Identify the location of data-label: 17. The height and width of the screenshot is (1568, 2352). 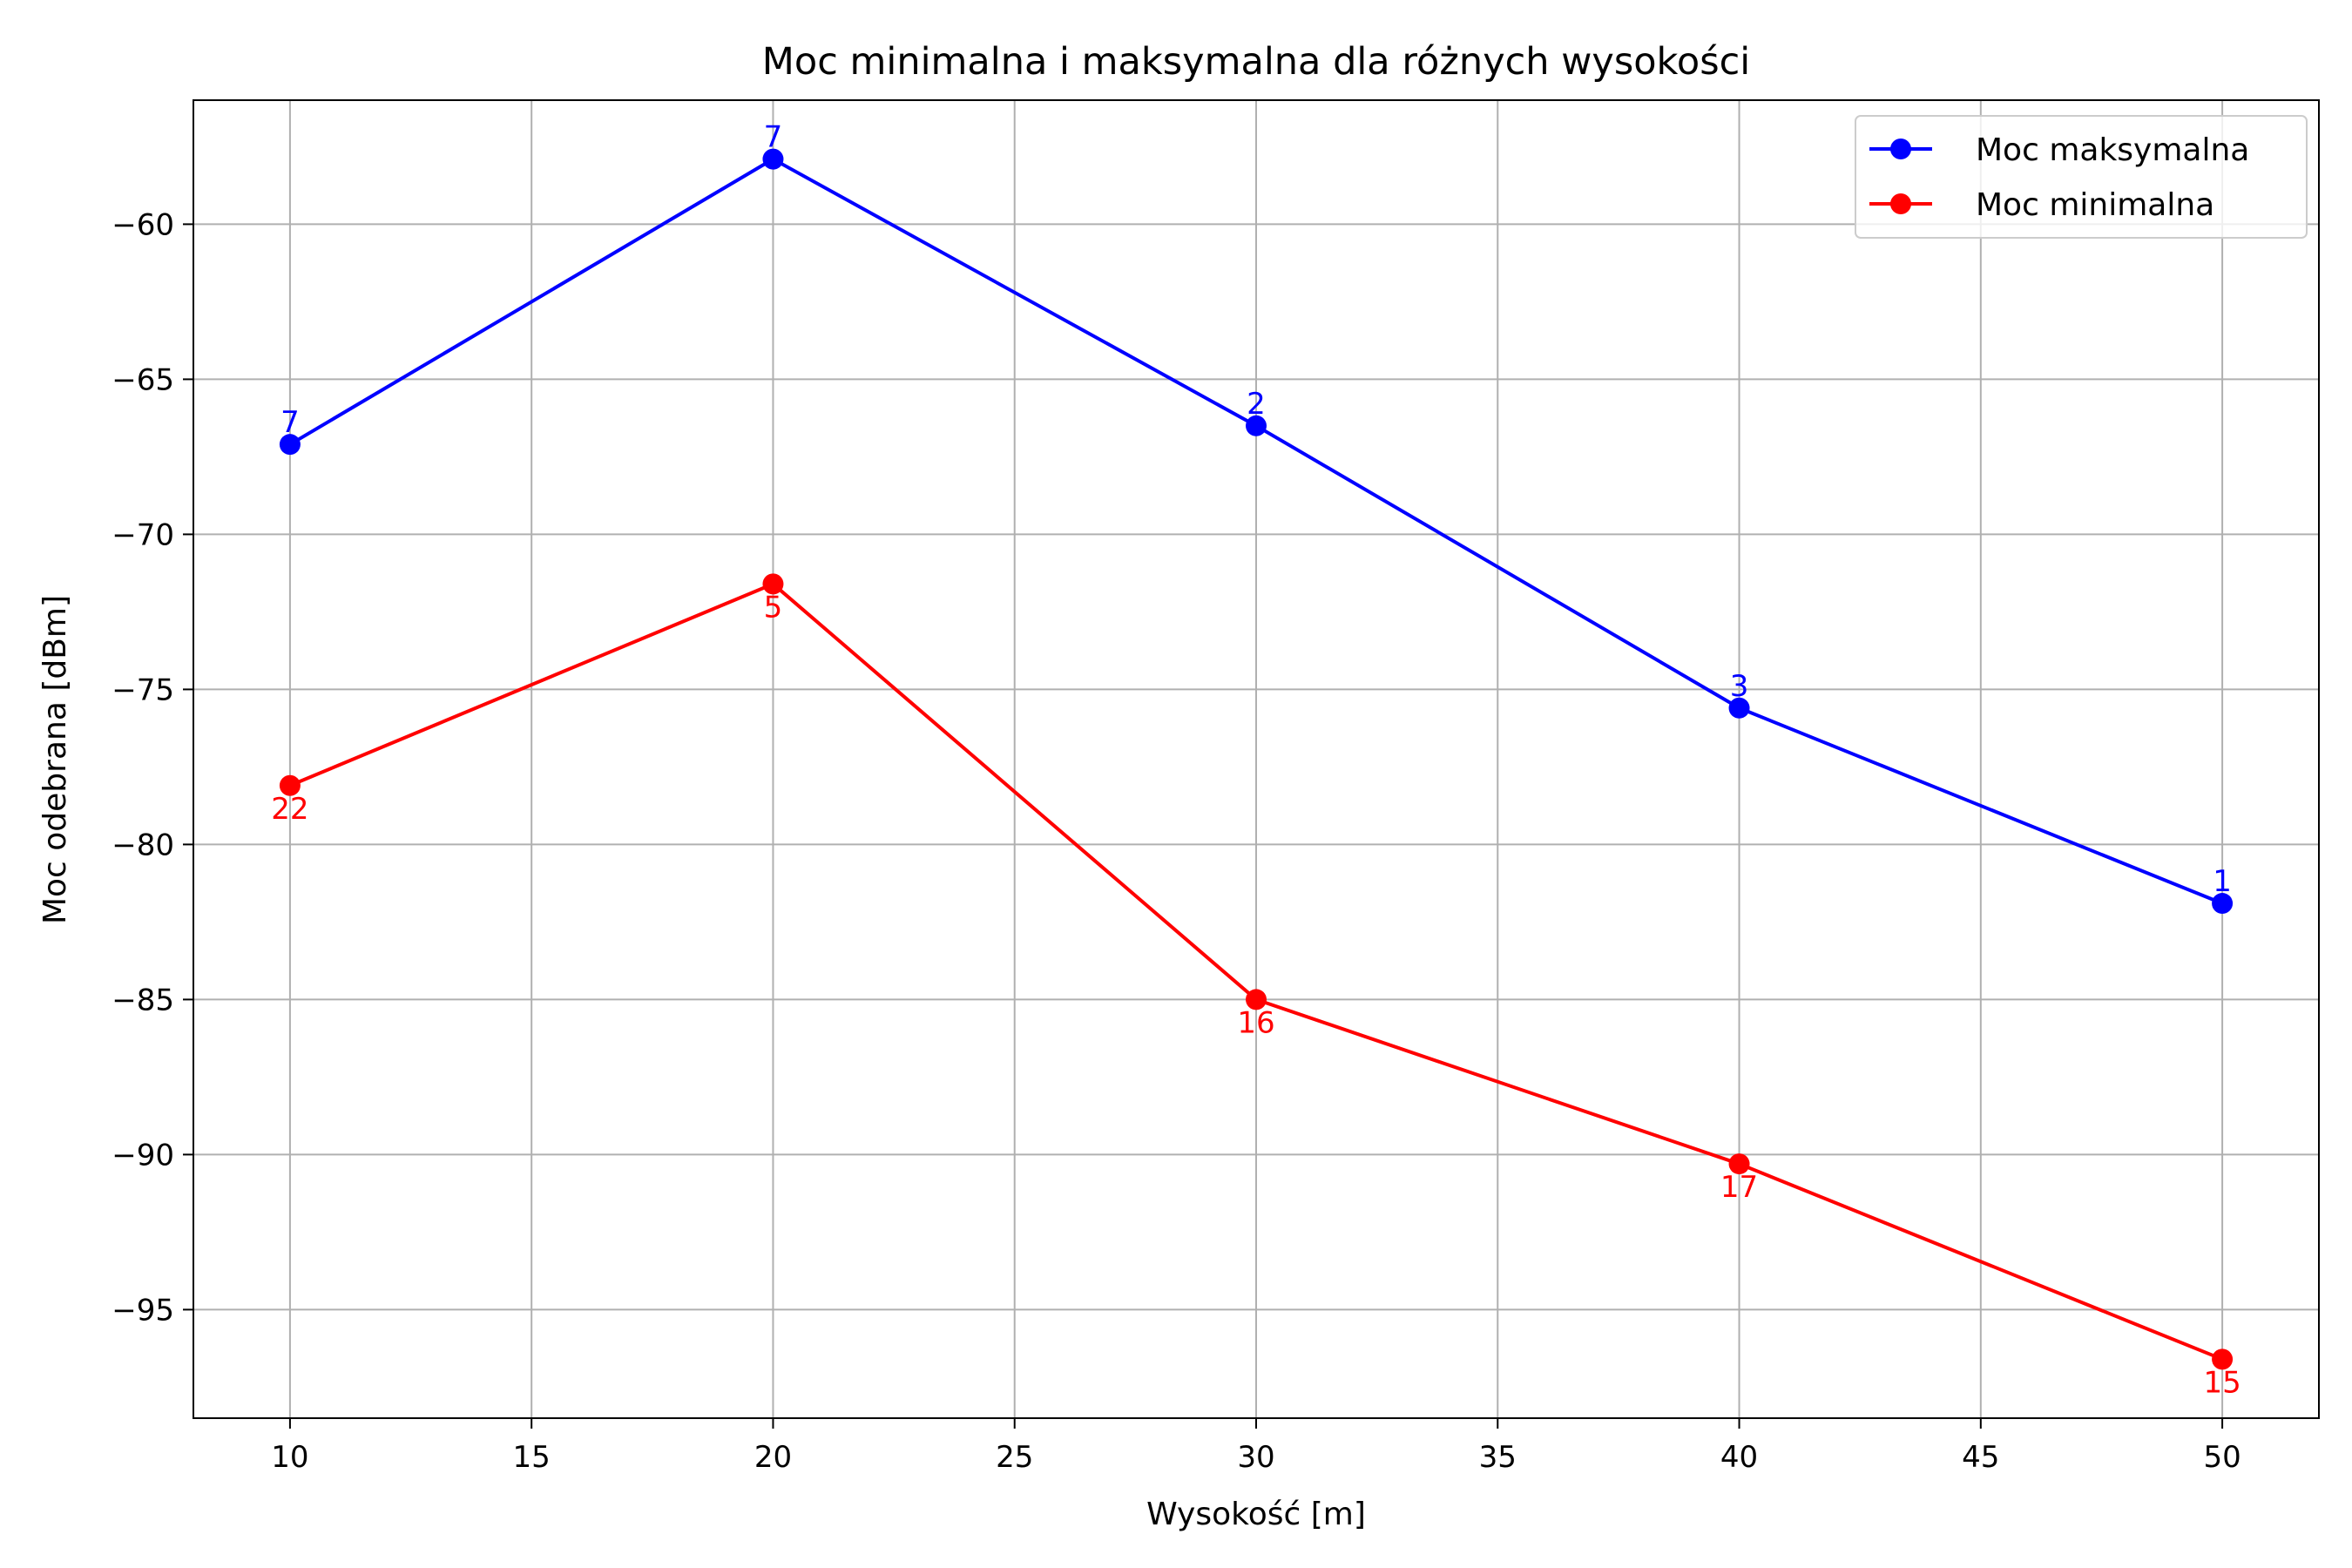
(1739, 1187).